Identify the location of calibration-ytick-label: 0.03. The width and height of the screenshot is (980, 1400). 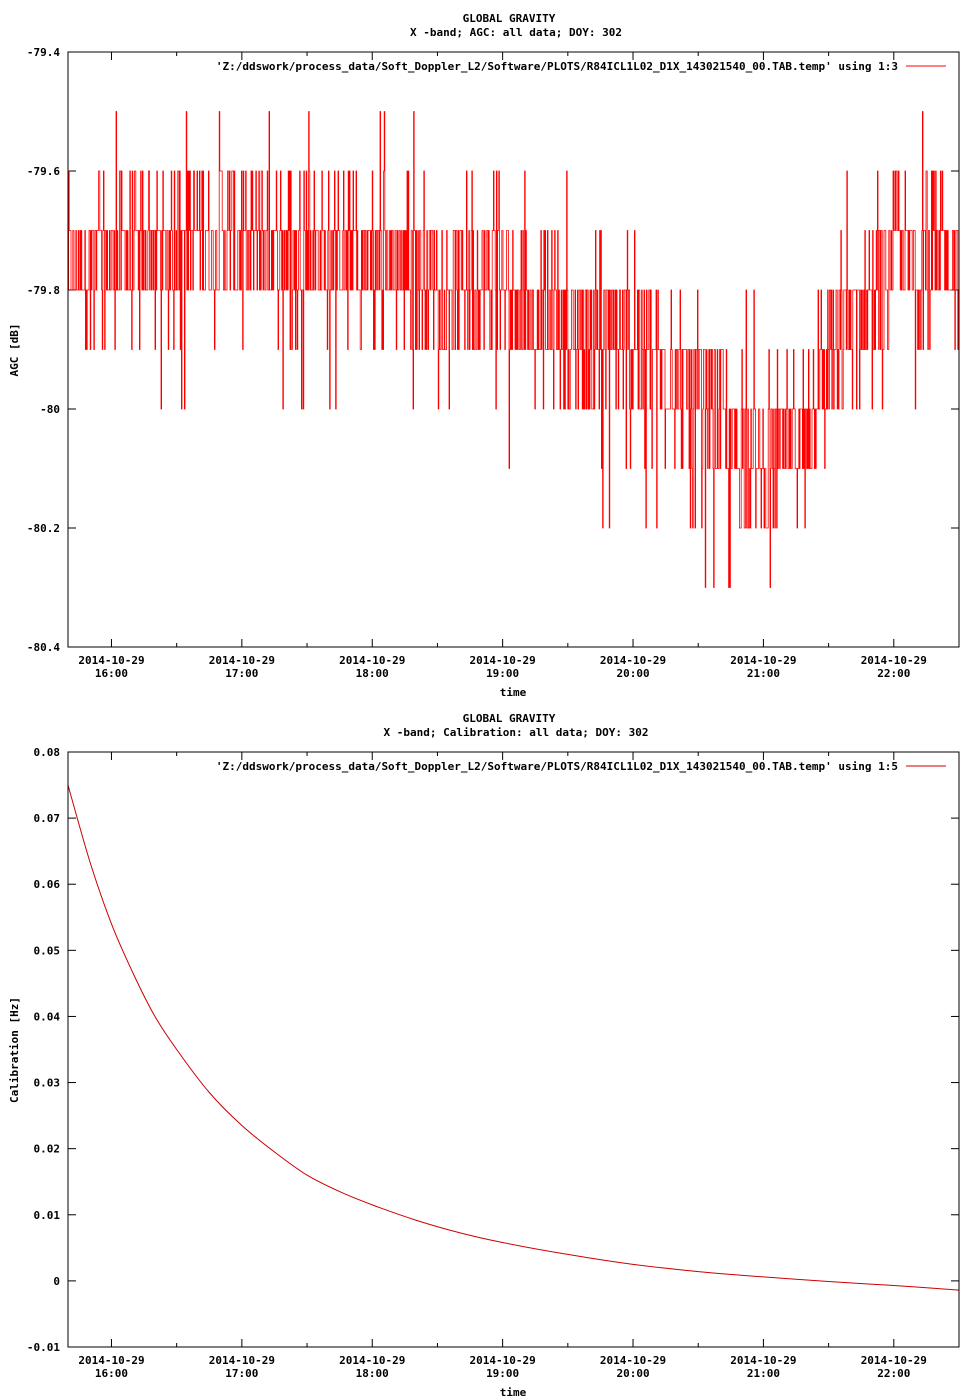
(47, 1083).